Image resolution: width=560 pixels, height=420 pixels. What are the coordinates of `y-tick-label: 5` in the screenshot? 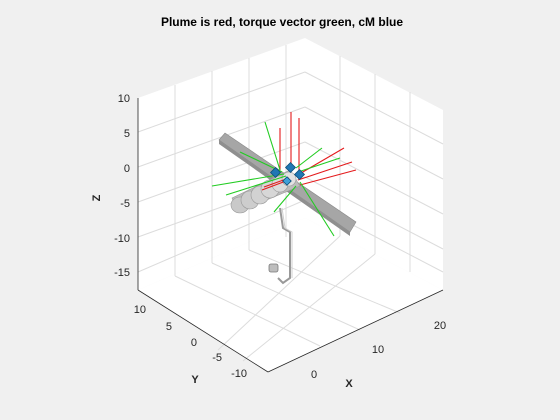 It's located at (169, 327).